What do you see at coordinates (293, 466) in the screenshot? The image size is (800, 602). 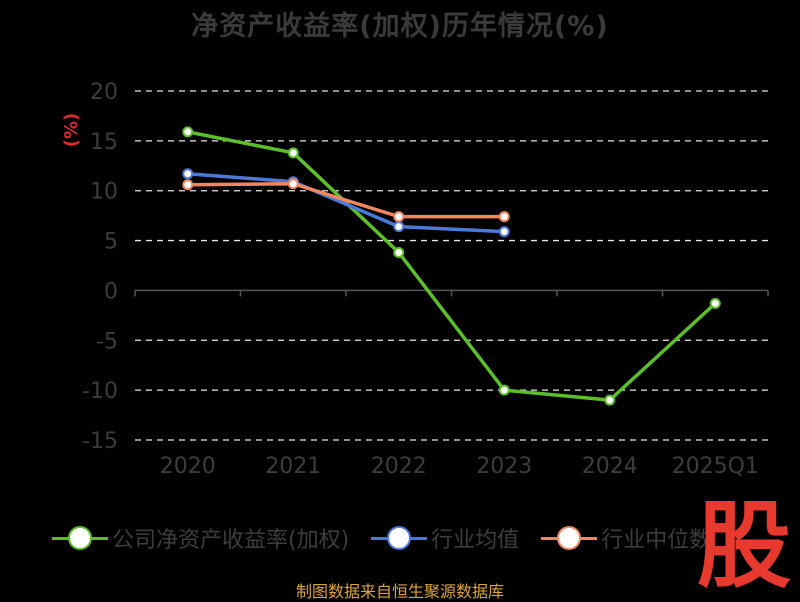 I see `x-tick-label: 2021` at bounding box center [293, 466].